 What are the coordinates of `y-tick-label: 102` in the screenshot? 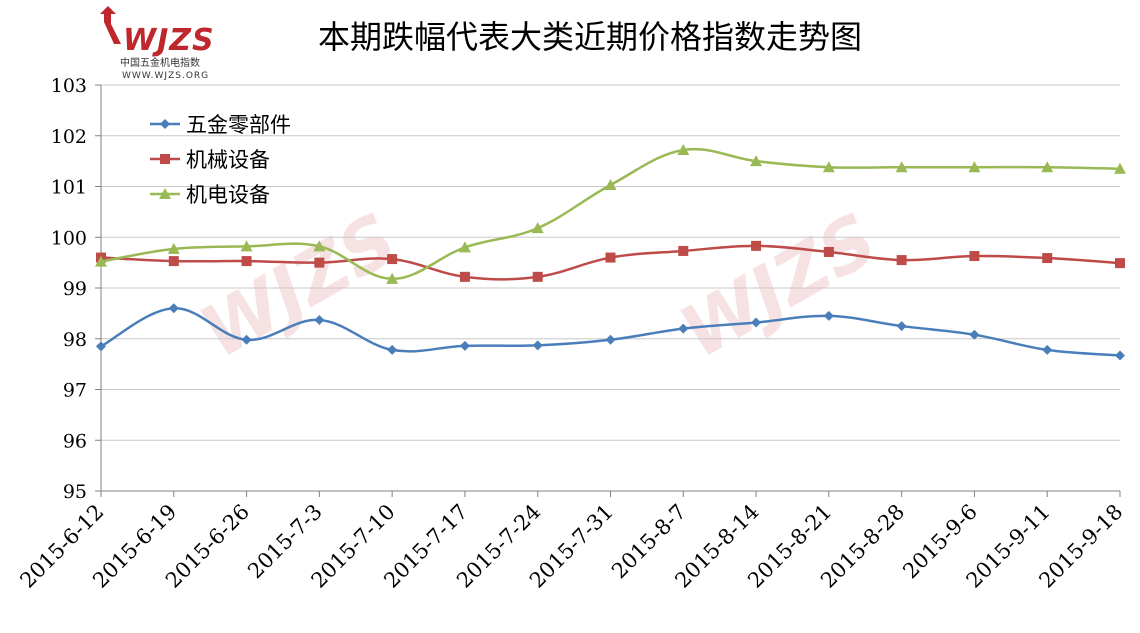 It's located at (69, 137).